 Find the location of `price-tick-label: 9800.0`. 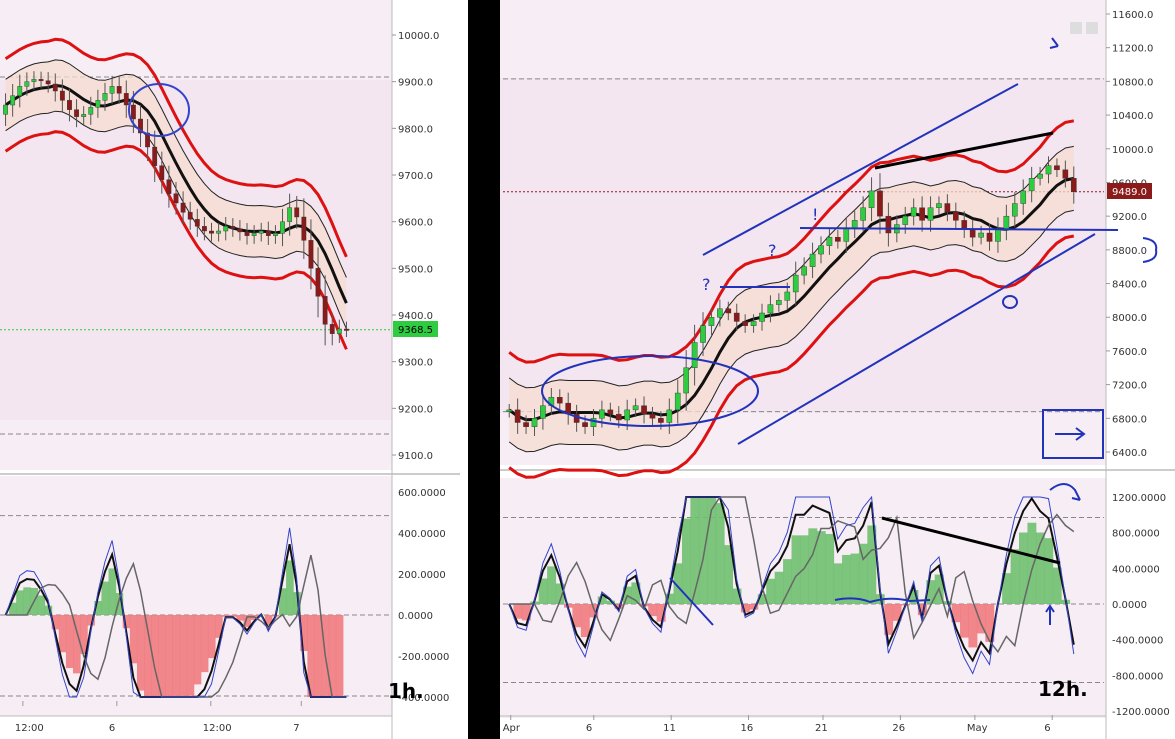

price-tick-label: 9800.0 is located at coordinates (415, 129).